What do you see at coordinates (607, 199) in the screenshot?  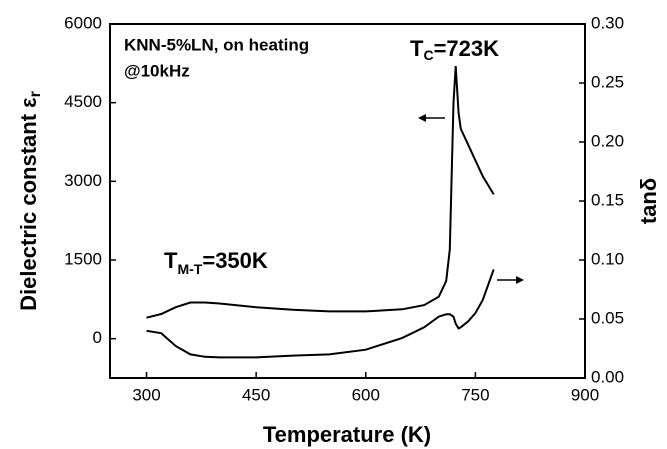 I see `y2-tick-label: 0.15` at bounding box center [607, 199].